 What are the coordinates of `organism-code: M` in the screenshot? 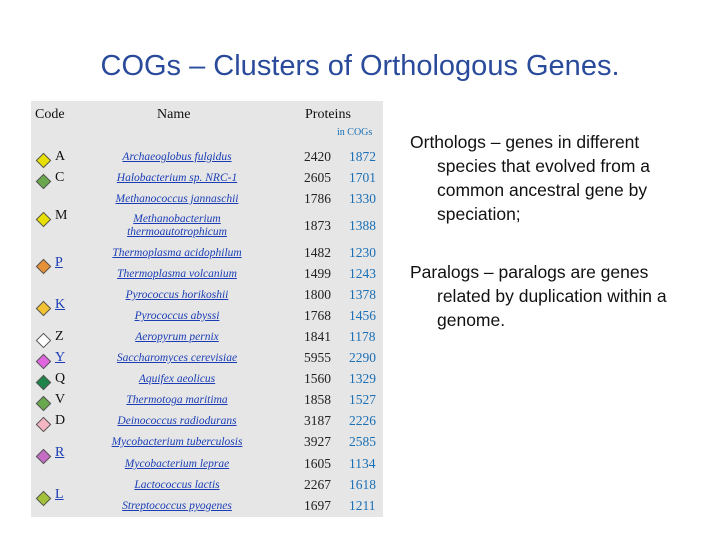 It's located at (61, 215).